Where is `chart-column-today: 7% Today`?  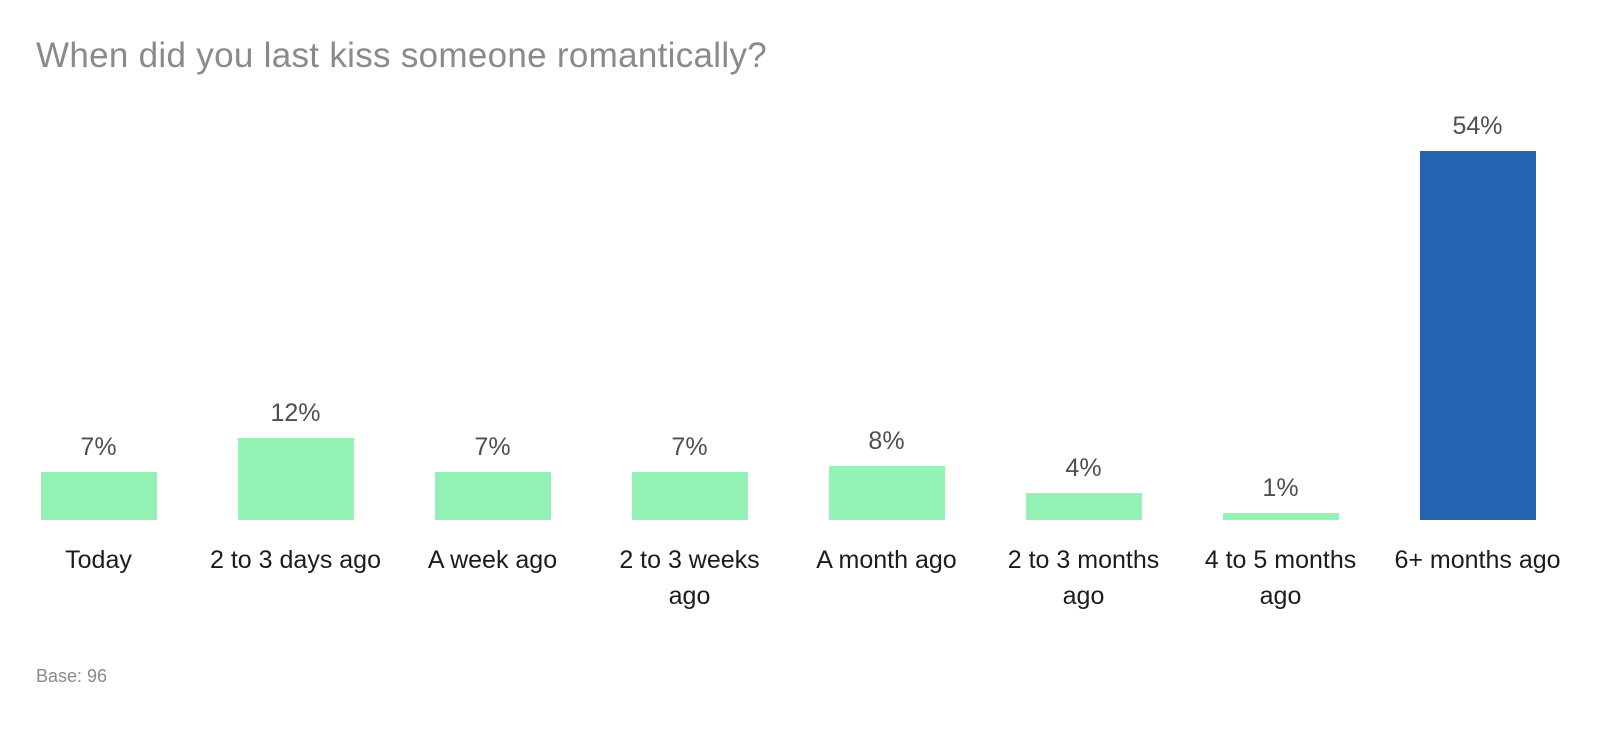
chart-column-today: 7% Today is located at coordinates (98, 345).